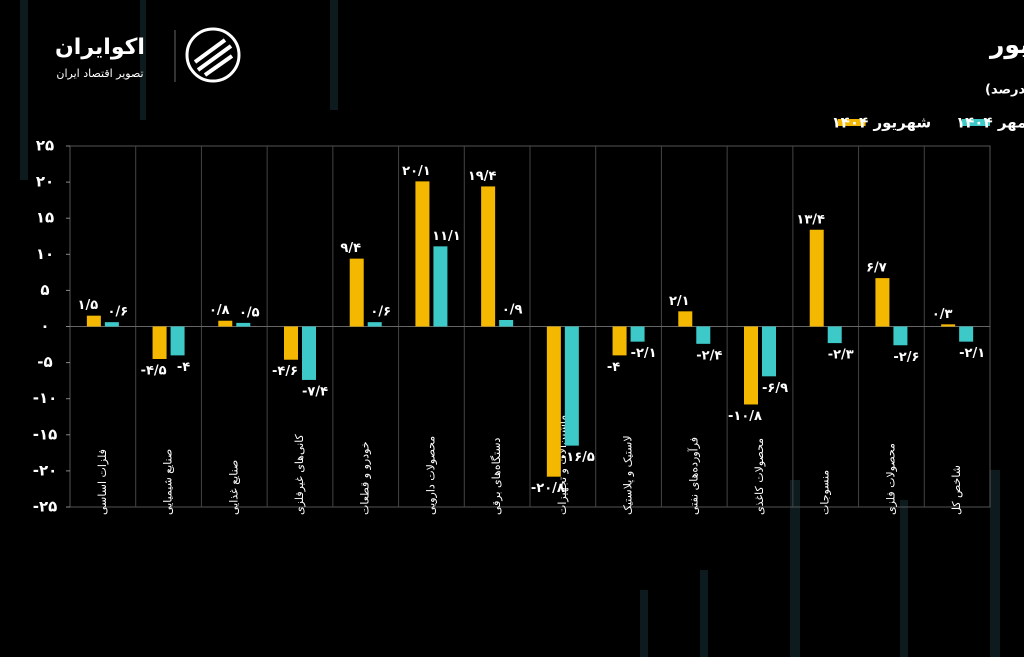 The image size is (1024, 657). Describe the element at coordinates (45, 218) in the screenshot. I see `y-tick-label: ۱۵` at that location.